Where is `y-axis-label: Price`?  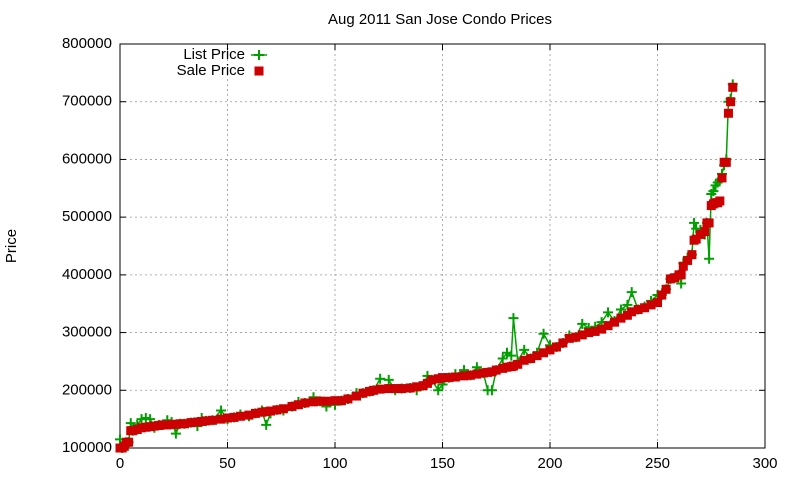 y-axis-label: Price is located at coordinates (11, 246).